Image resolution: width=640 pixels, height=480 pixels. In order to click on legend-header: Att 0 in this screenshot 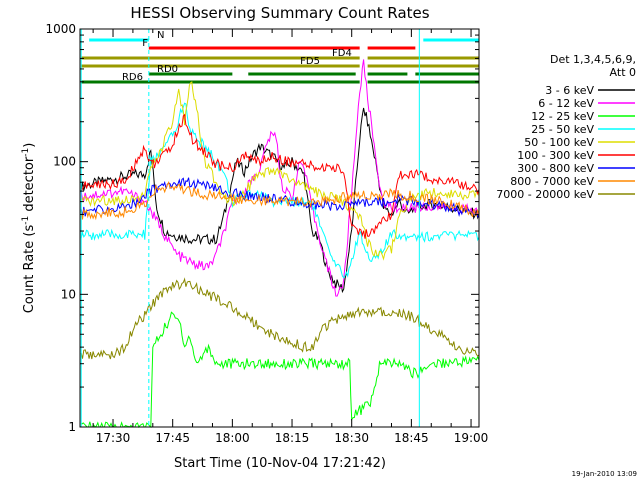, I will do `click(623, 72)`.